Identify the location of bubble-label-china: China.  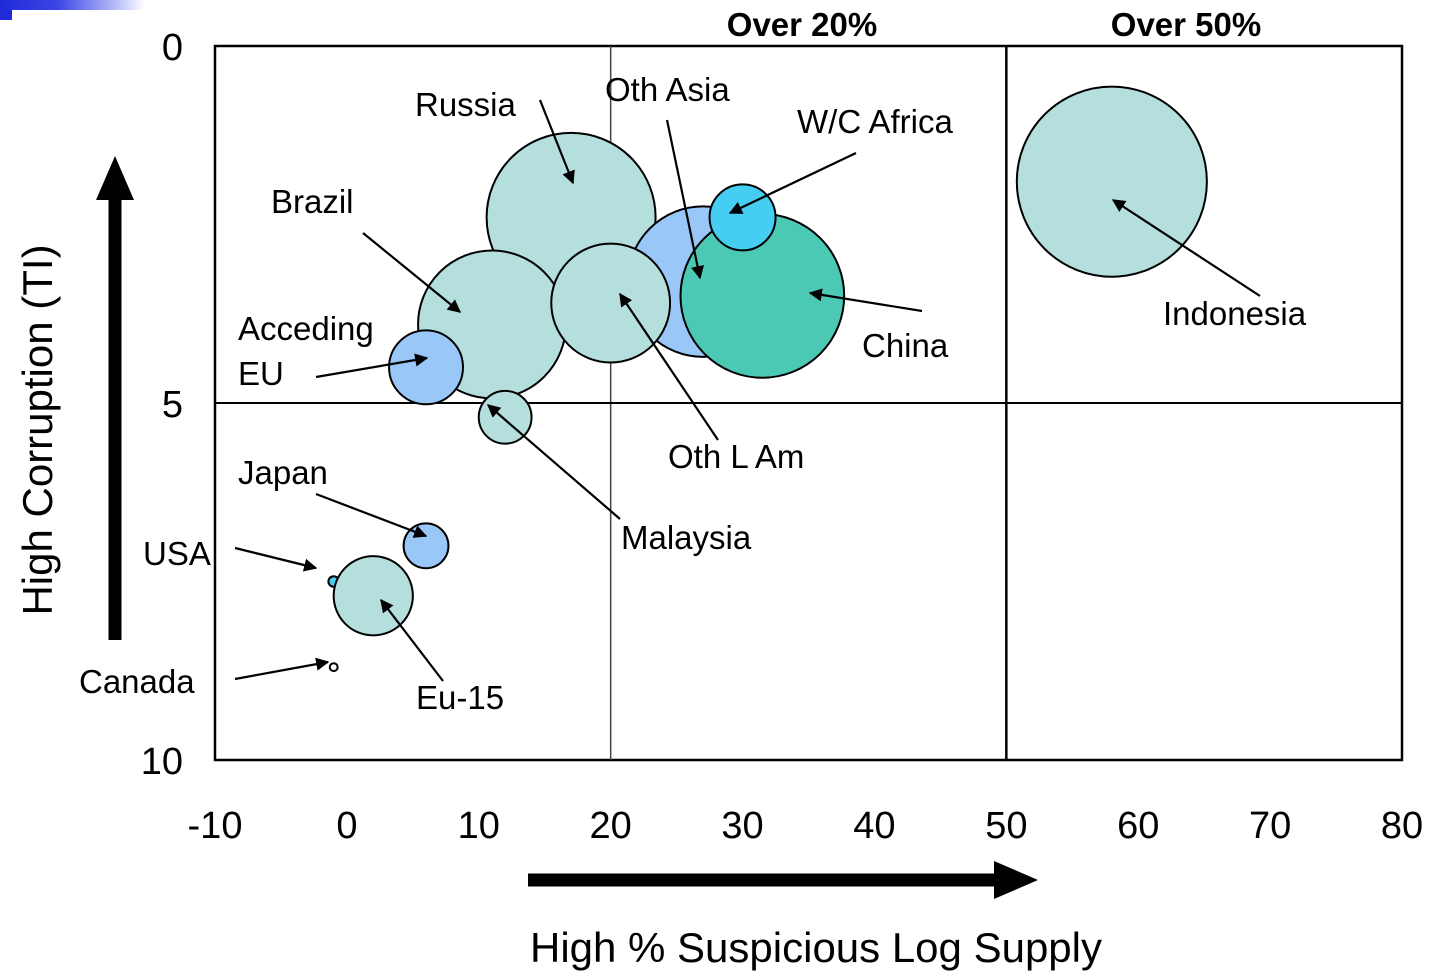
(905, 345).